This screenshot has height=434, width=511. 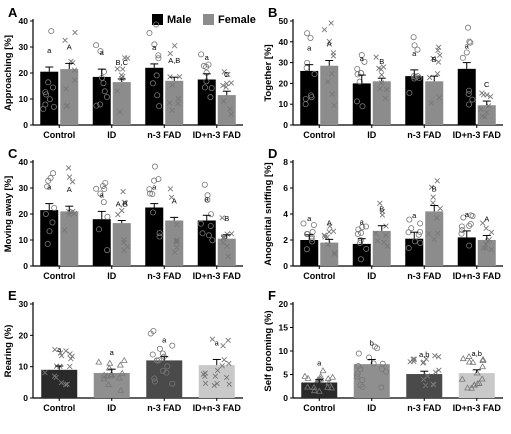 What do you see at coordinates (424, 354) in the screenshot?
I see `significance-letter: a,b` at bounding box center [424, 354].